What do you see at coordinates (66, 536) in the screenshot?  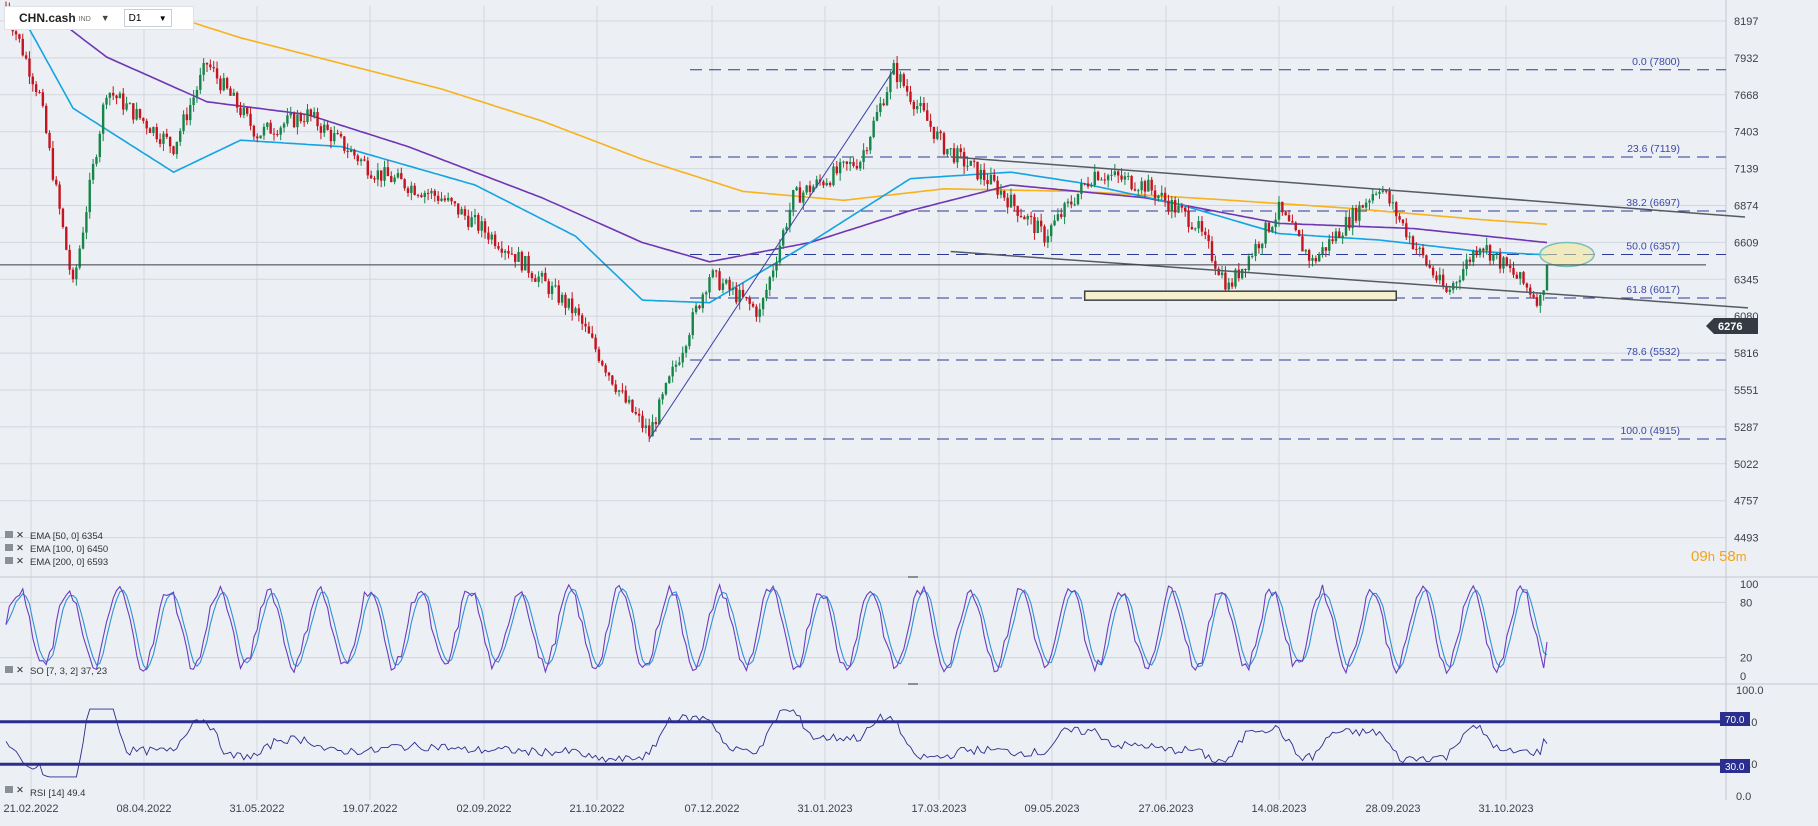 I see `legend-ema50-label: EMA [50, 0] 6354` at bounding box center [66, 536].